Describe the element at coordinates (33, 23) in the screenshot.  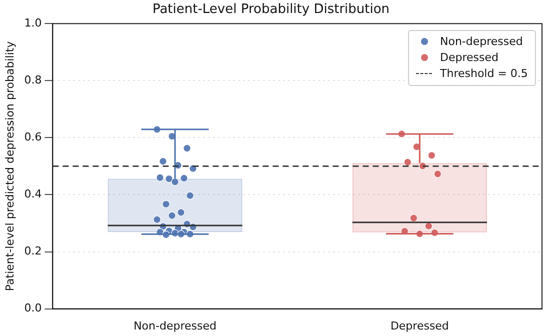
I see `y-tick-label: 1.0` at that location.